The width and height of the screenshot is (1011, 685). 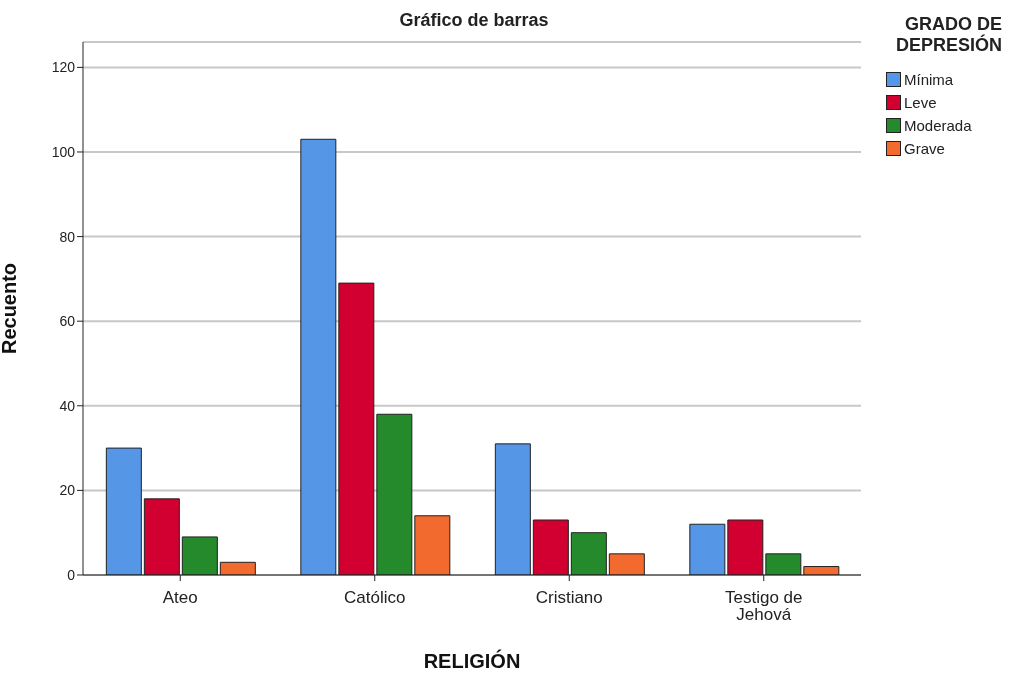 What do you see at coordinates (180, 598) in the screenshot?
I see `x-tick-label: Ateo` at bounding box center [180, 598].